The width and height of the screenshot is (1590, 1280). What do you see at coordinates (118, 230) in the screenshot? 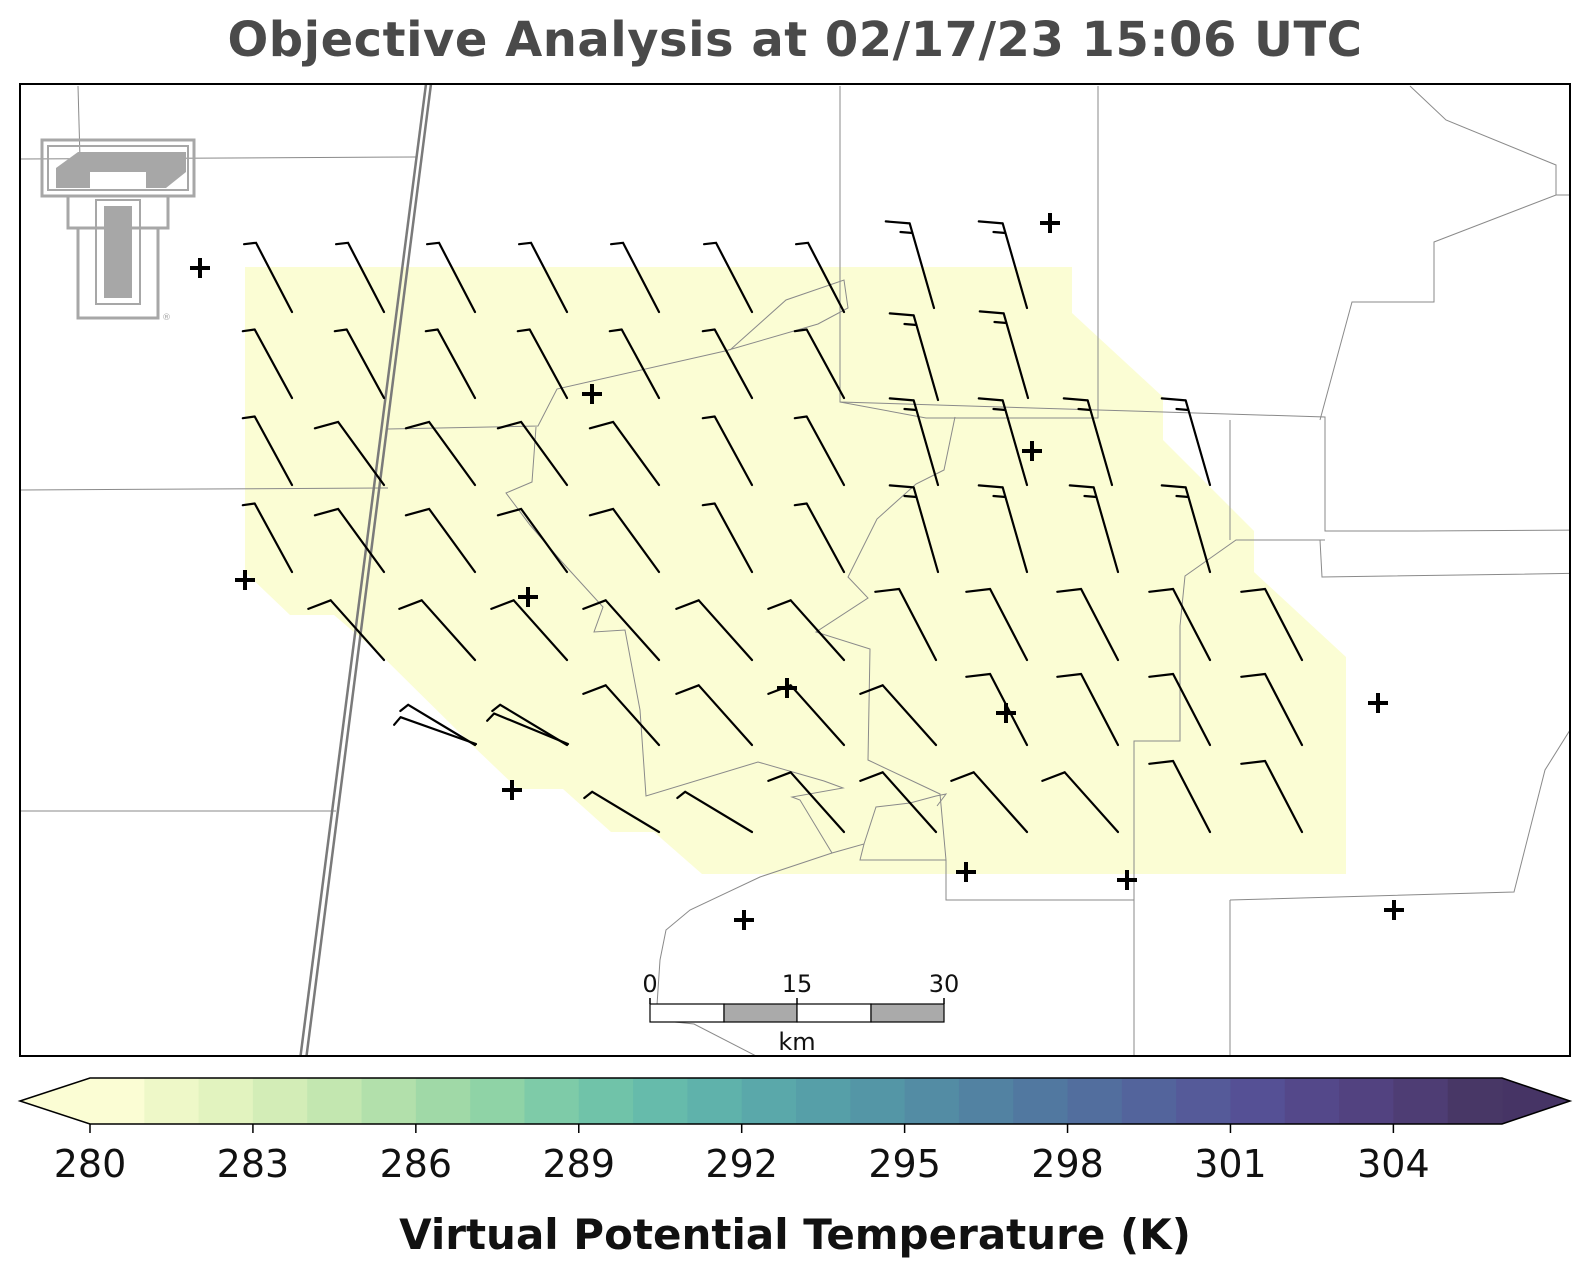
I see `texas-tech-double-t-logo: ®` at bounding box center [118, 230].